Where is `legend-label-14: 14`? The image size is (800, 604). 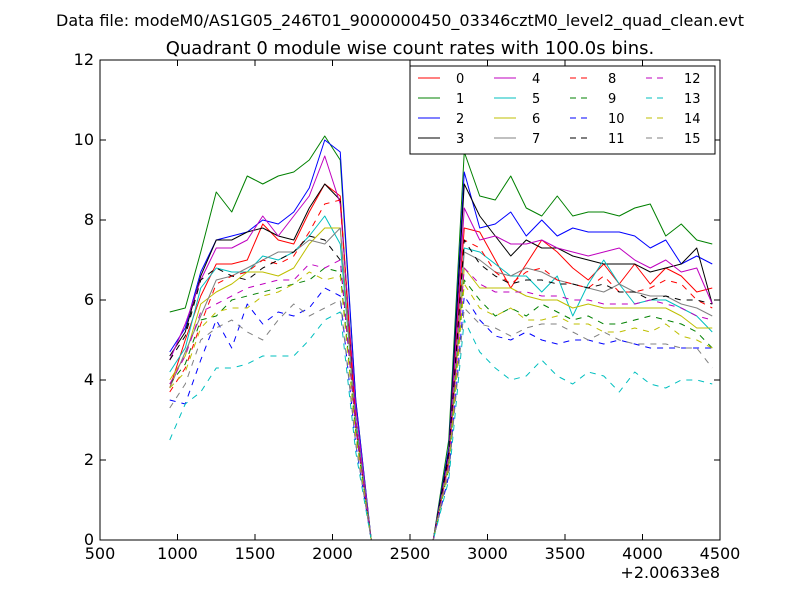
legend-label-14: 14 is located at coordinates (692, 119).